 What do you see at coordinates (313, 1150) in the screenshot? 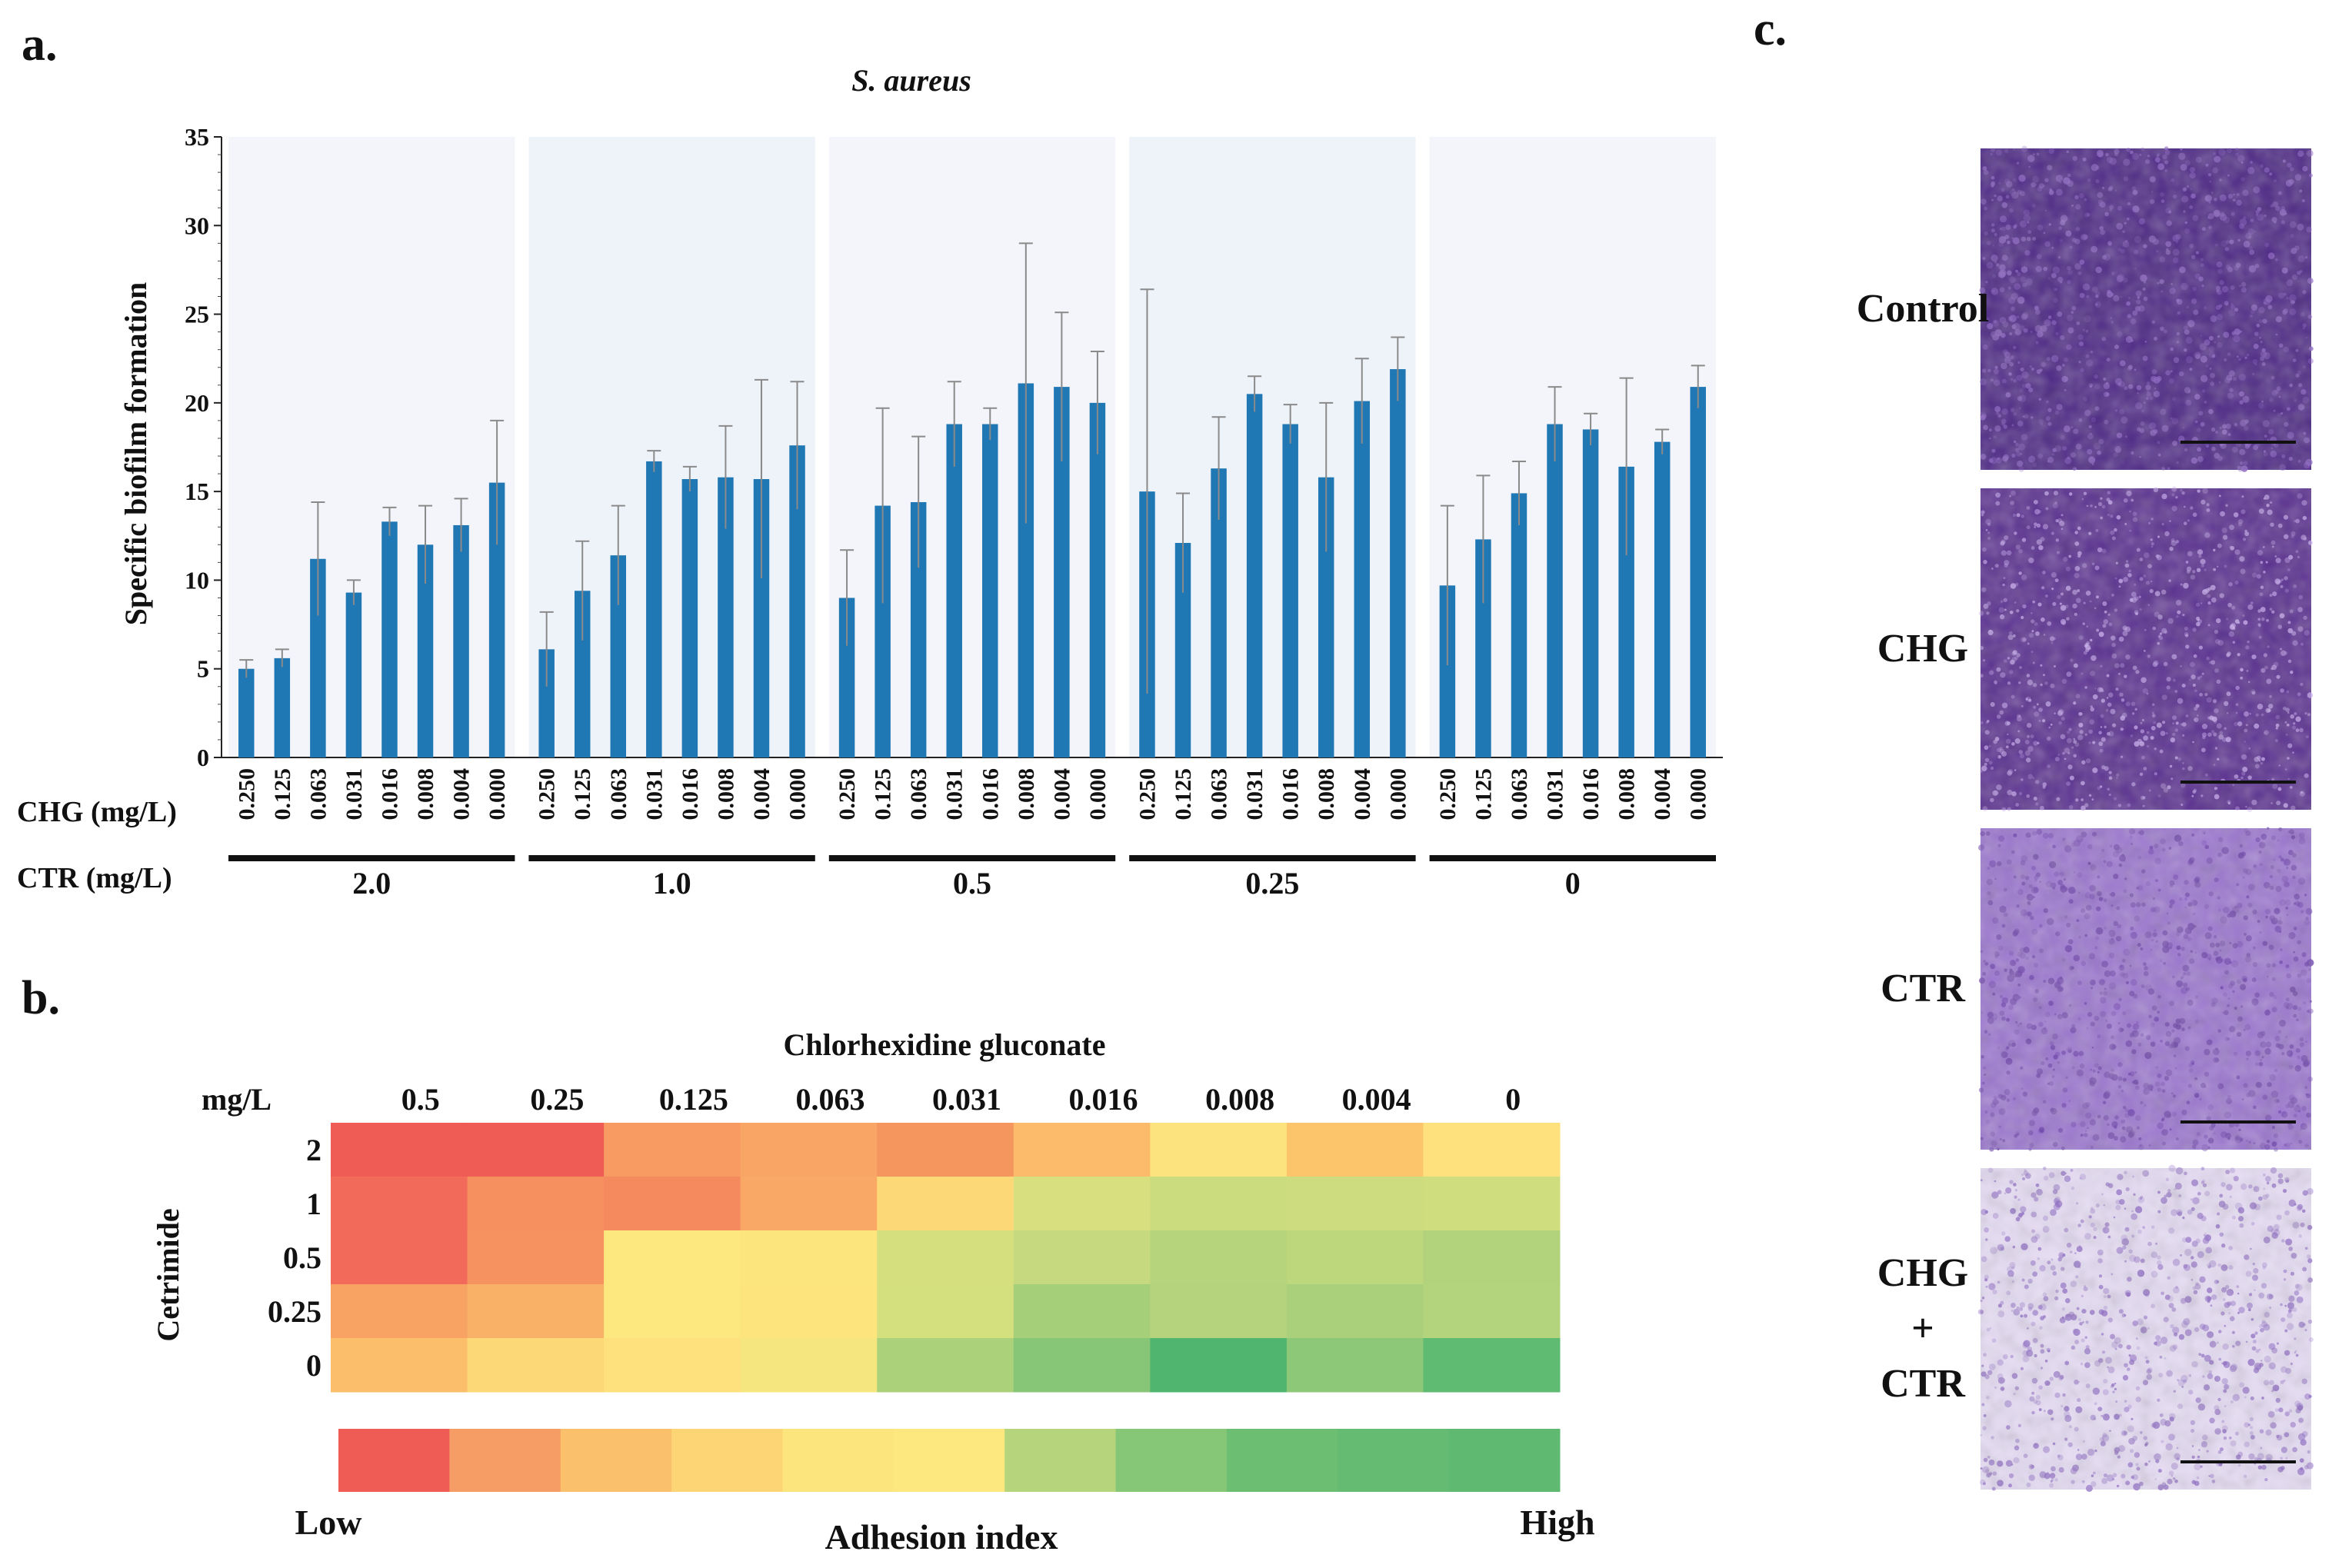
I see `heatmap-row-label: 2` at bounding box center [313, 1150].